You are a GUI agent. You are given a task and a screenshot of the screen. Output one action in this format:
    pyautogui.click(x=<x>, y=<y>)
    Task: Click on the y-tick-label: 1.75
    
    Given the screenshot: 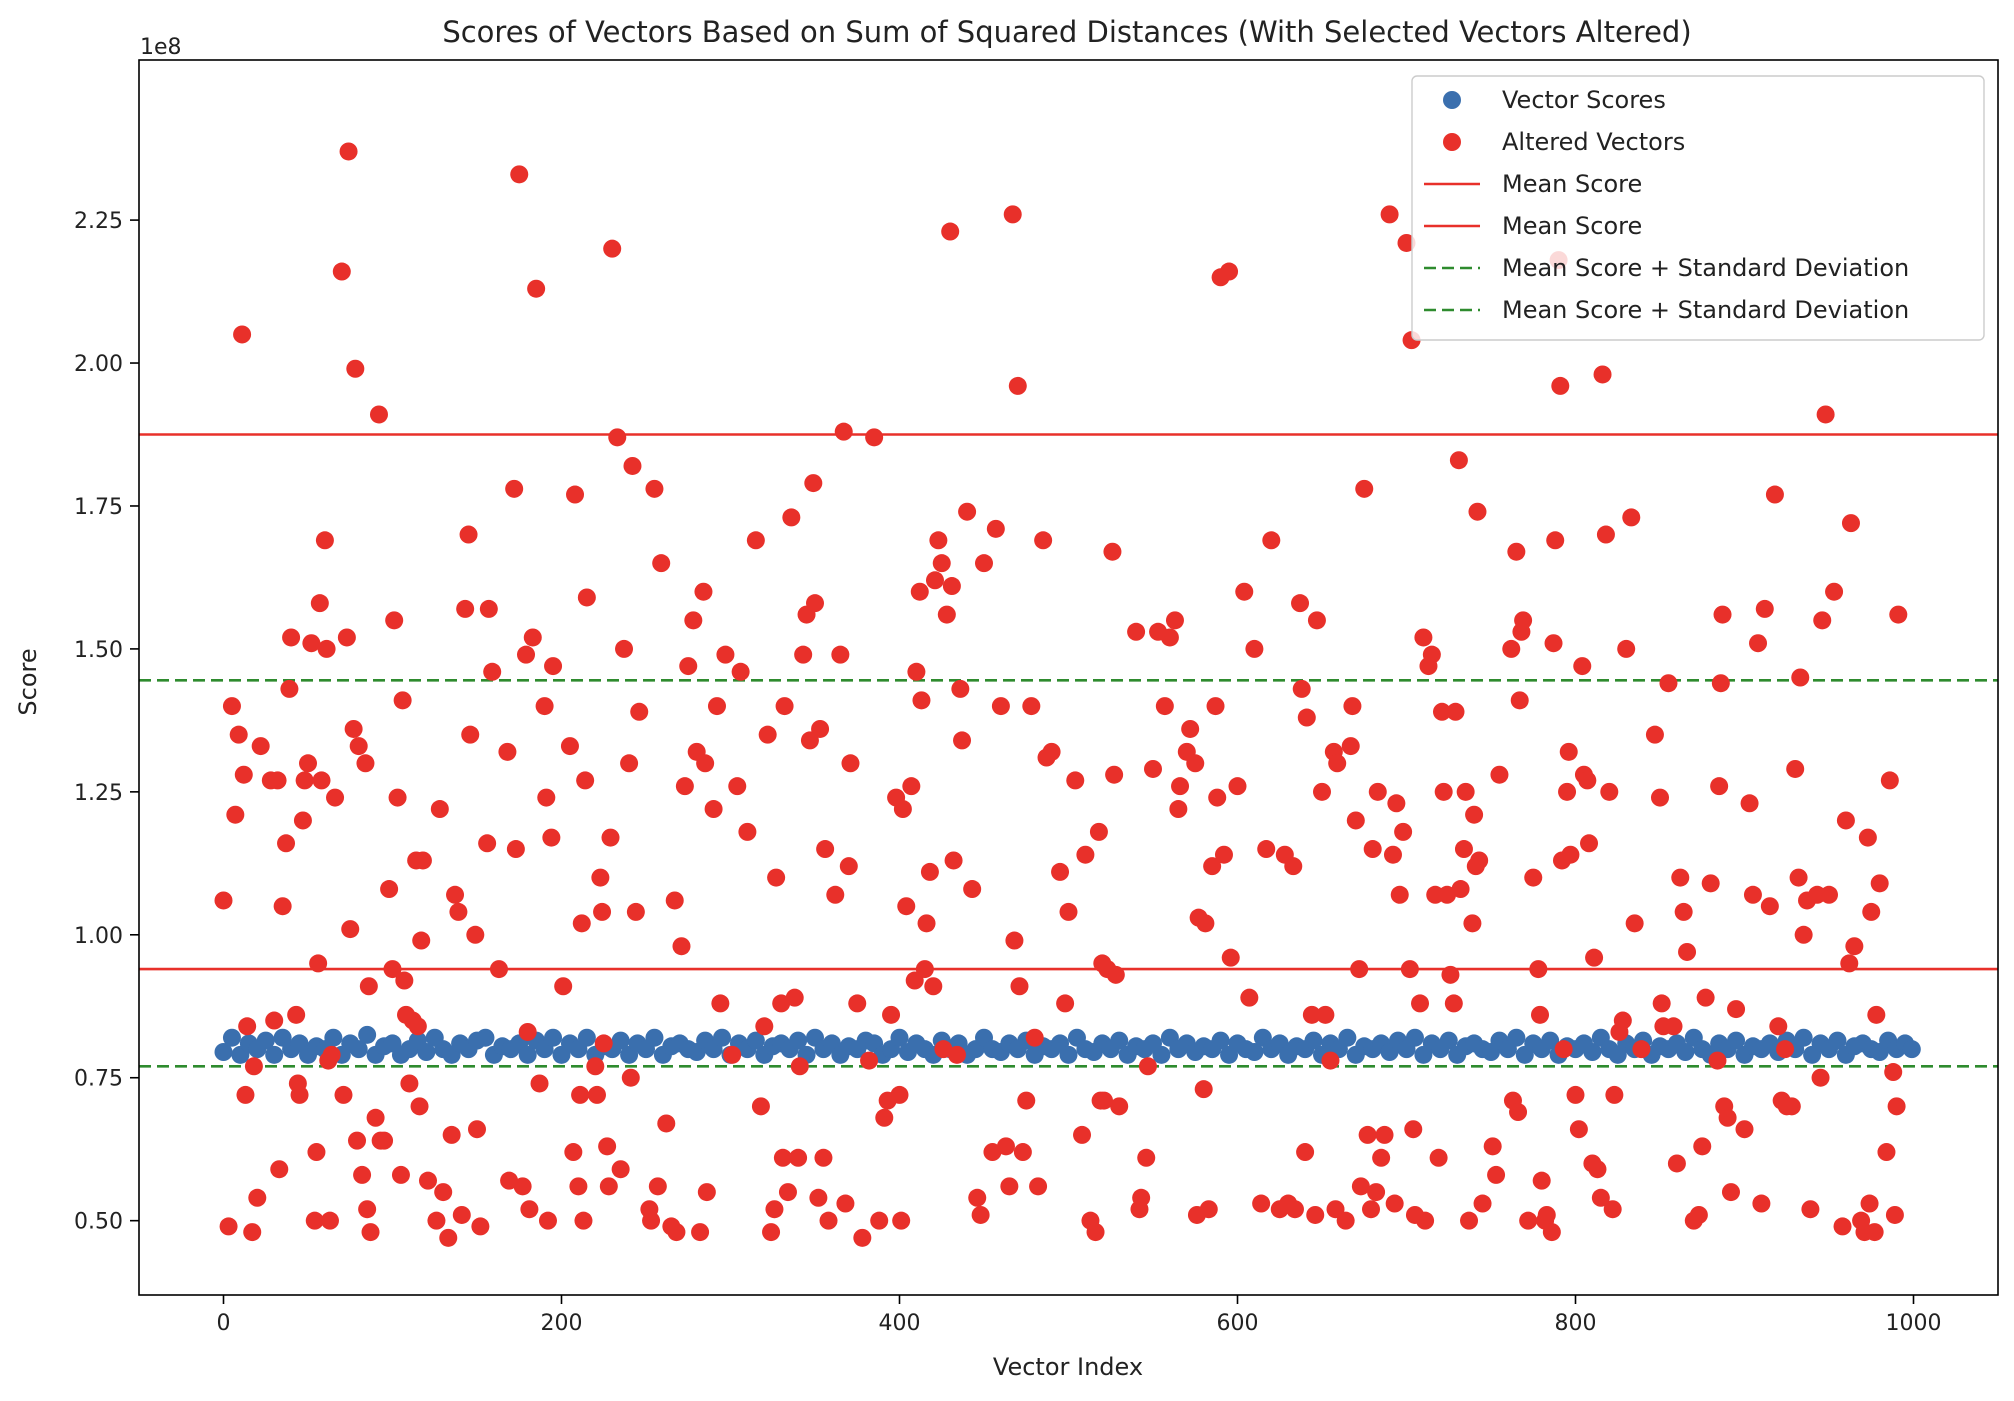 What is the action you would take?
    pyautogui.click(x=98, y=507)
    